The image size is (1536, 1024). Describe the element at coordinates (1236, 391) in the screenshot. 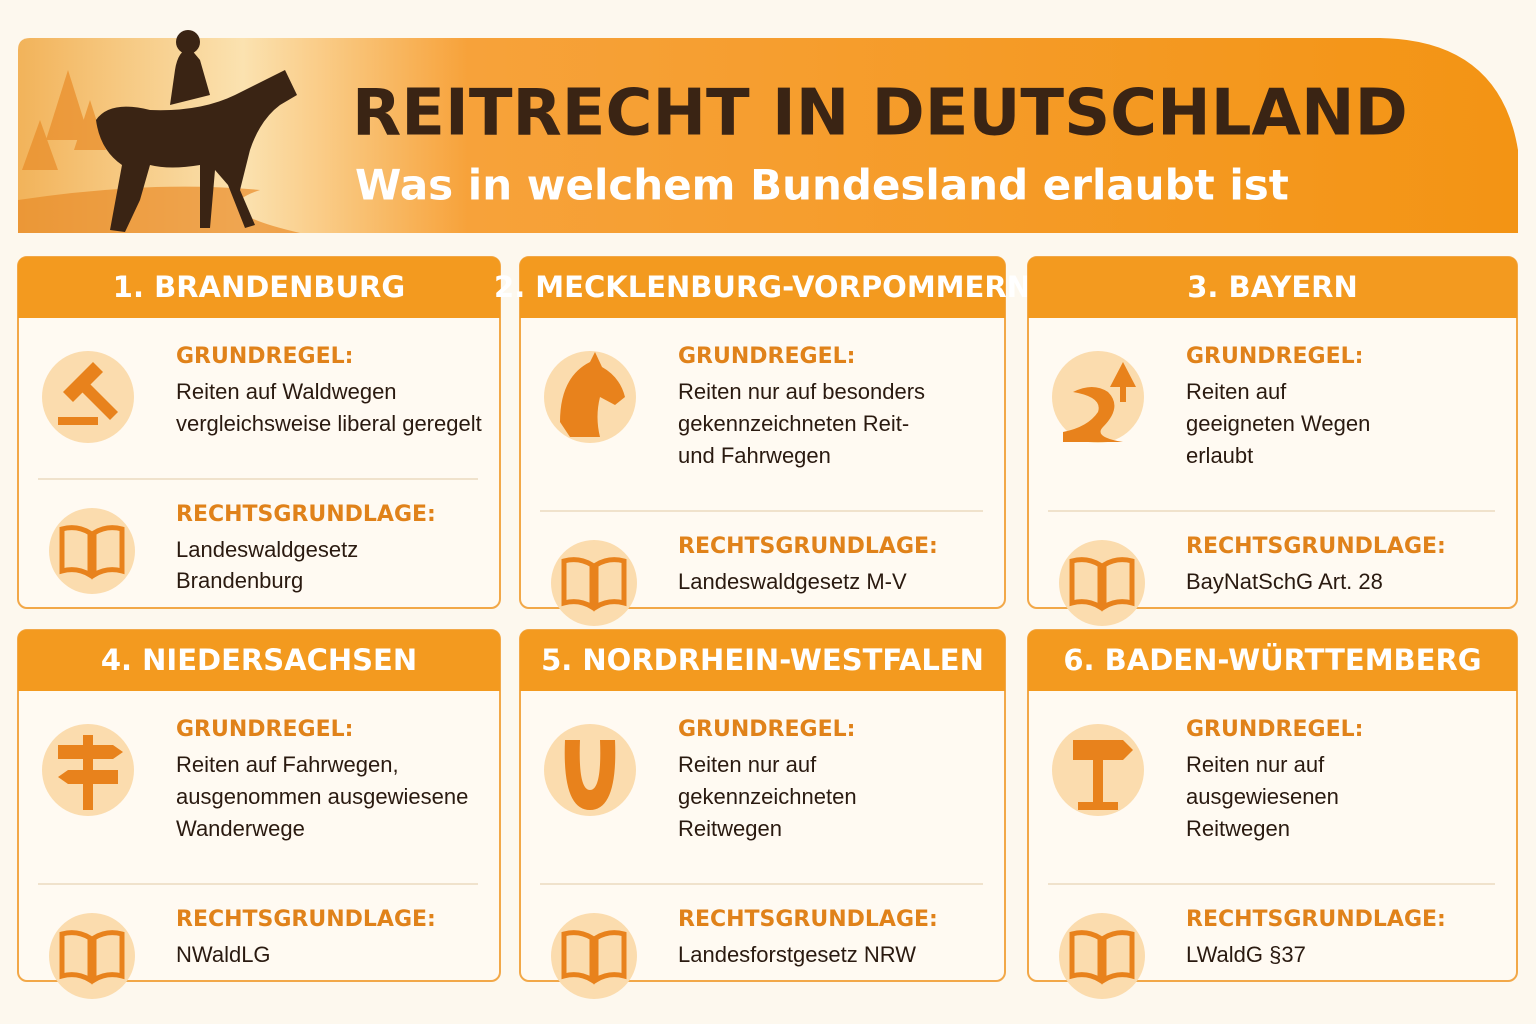

I see `rule-text: Reiten auf` at that location.